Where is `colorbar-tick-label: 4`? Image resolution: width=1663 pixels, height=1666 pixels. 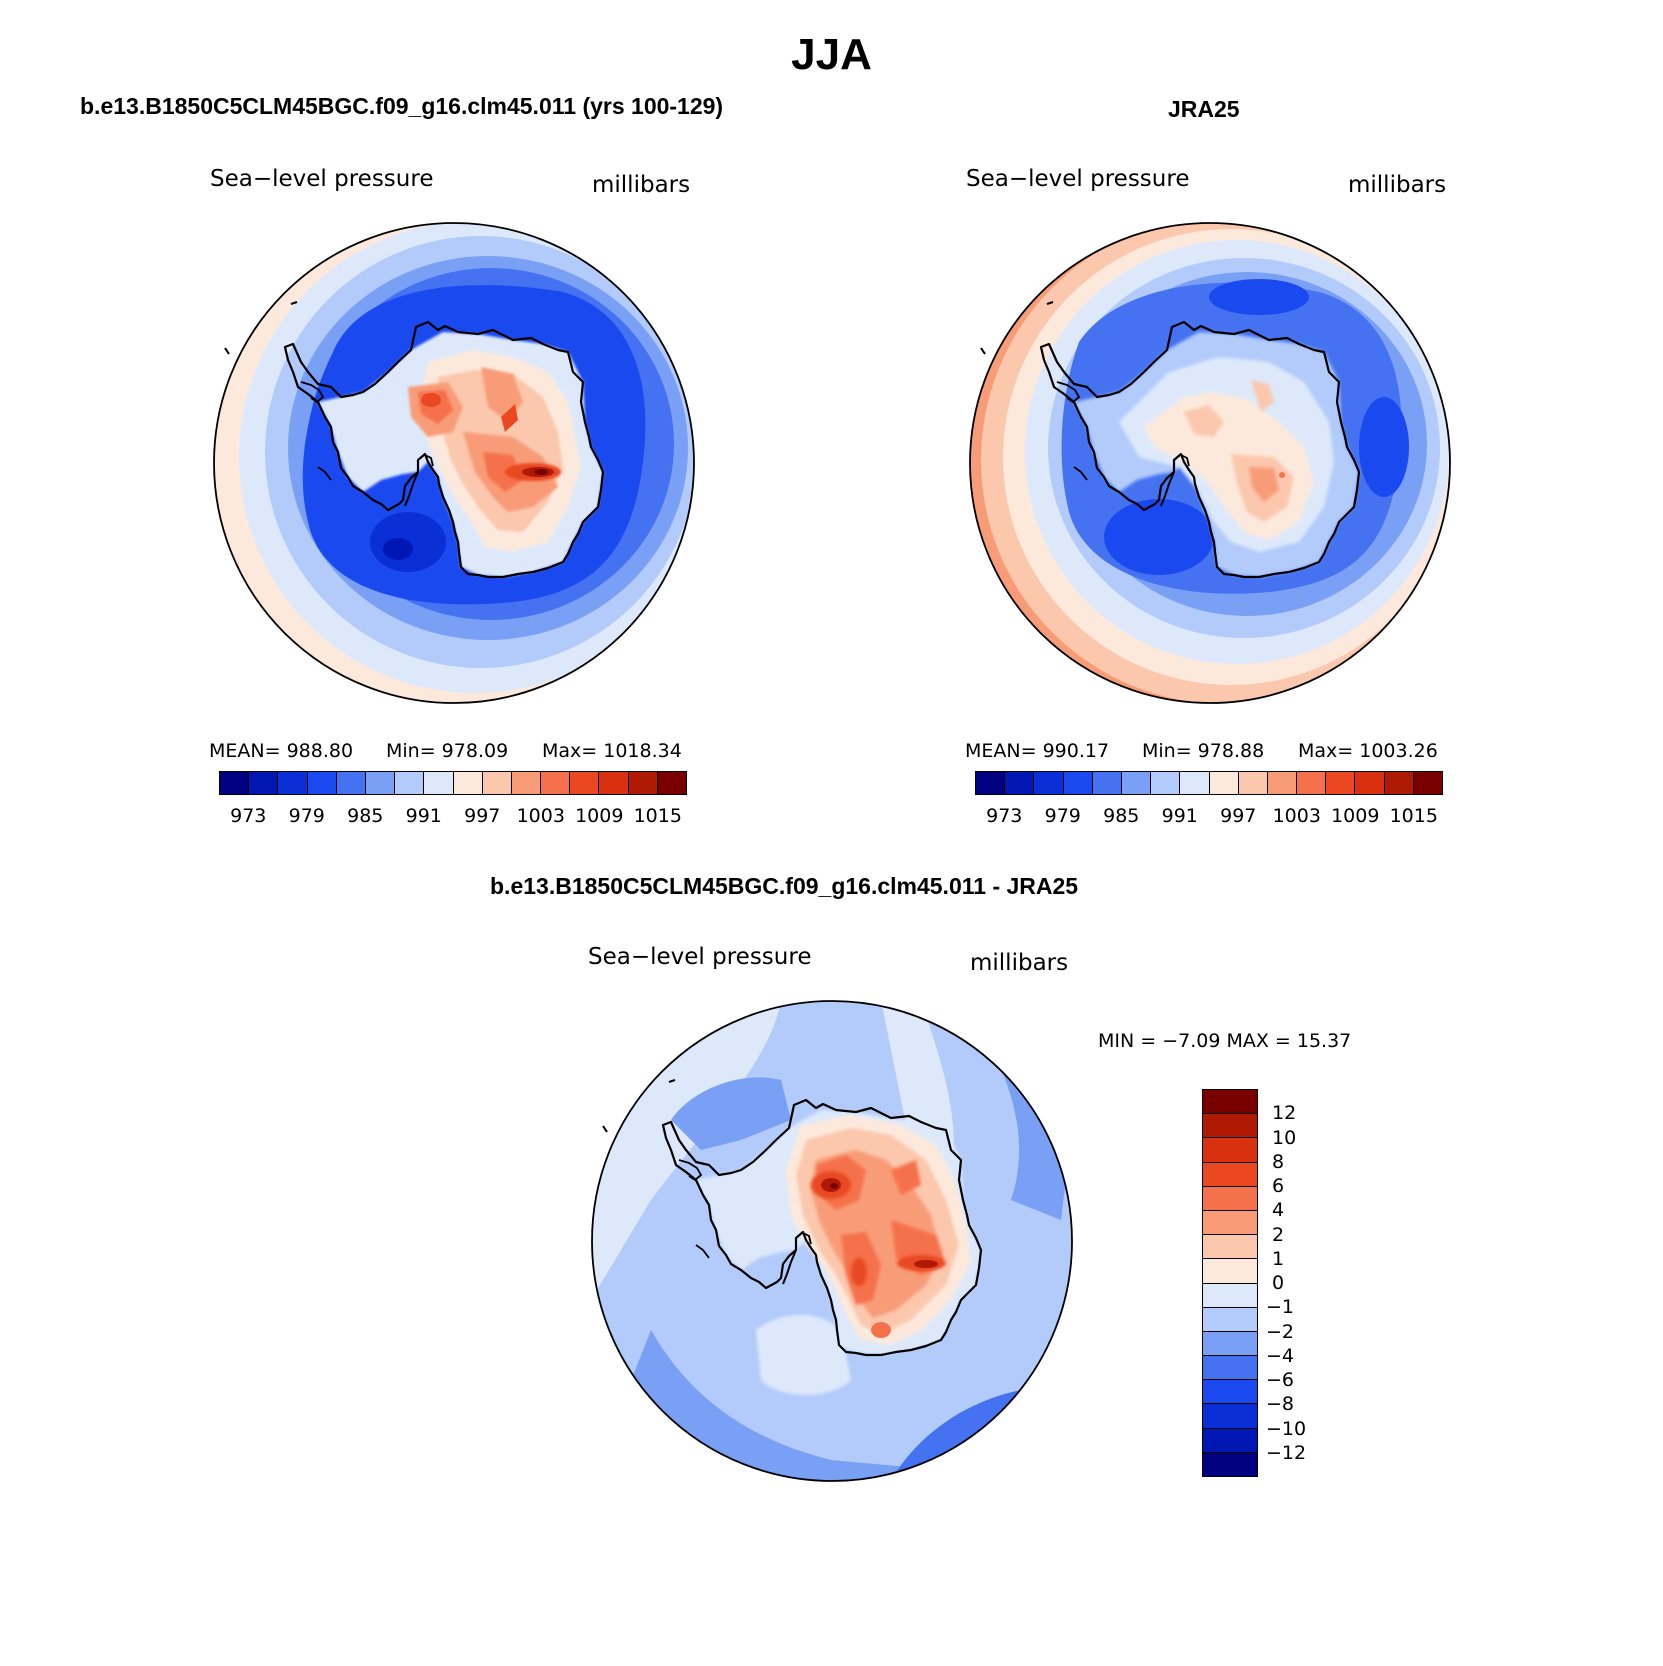 colorbar-tick-label: 4 is located at coordinates (1278, 1210).